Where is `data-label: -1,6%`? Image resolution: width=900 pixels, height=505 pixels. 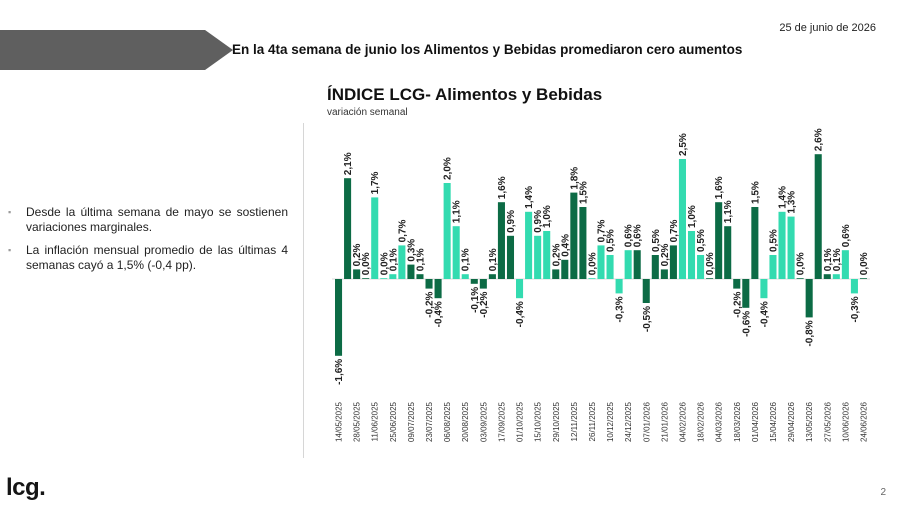 data-label: -1,6% is located at coordinates (339, 372).